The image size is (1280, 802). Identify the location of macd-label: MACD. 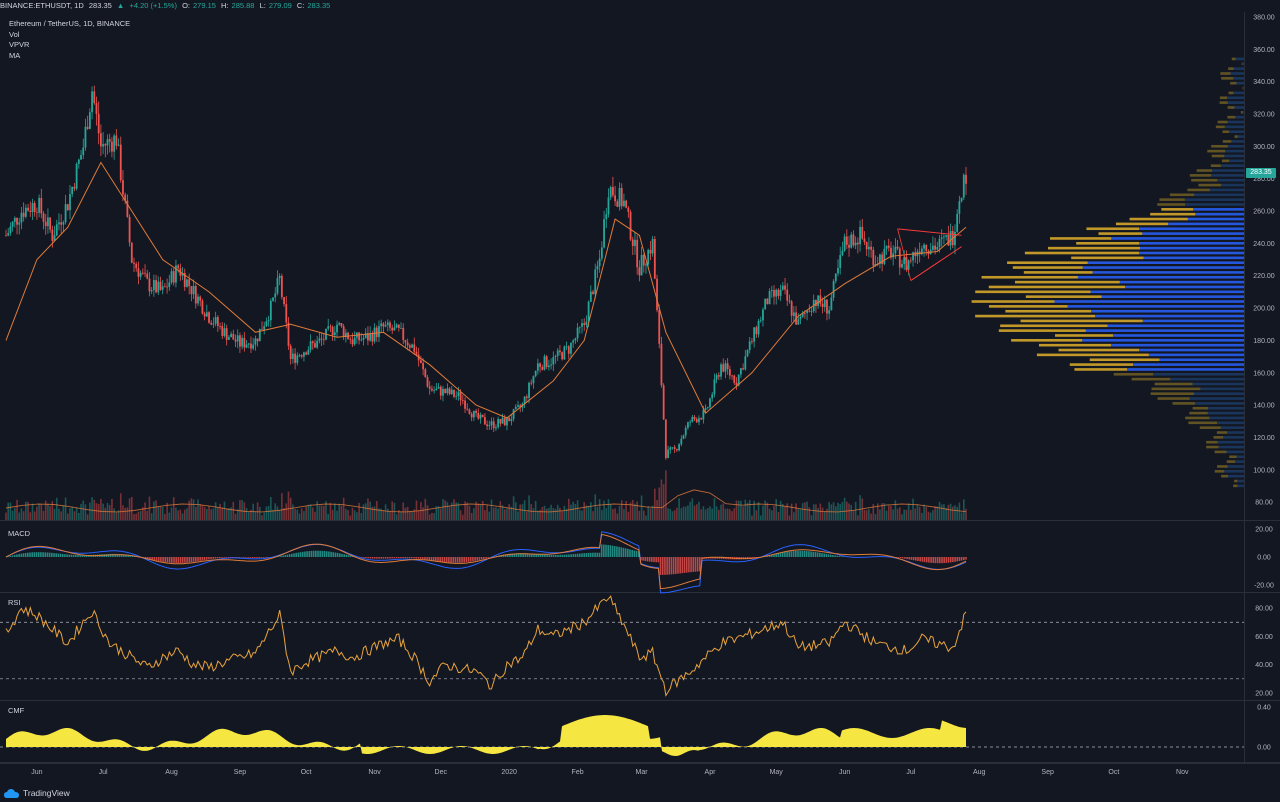
(19, 533).